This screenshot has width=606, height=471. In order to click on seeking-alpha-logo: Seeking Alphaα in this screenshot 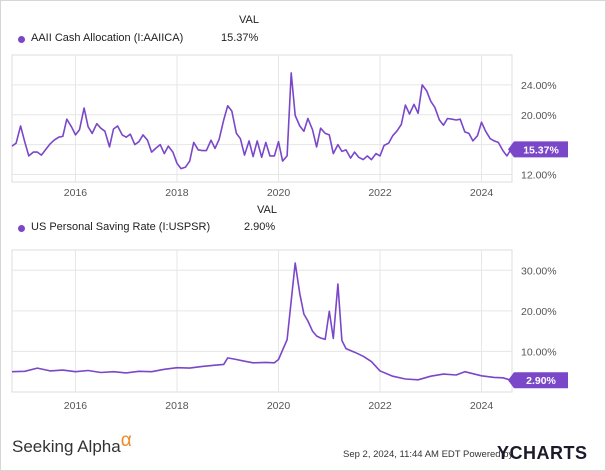, I will do `click(72, 444)`.